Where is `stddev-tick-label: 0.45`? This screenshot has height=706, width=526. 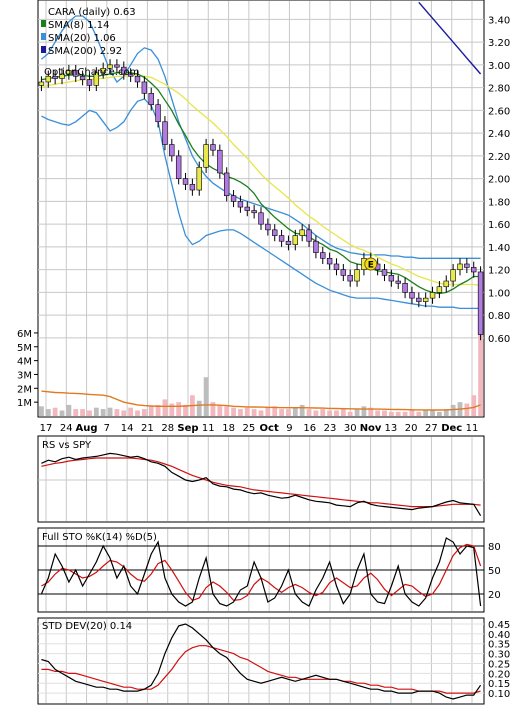 stddev-tick-label: 0.45 is located at coordinates (499, 625).